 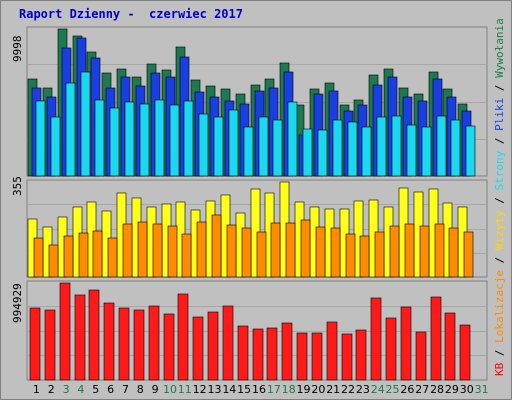 I want to click on day-label-28: 28, so click(x=437, y=389).